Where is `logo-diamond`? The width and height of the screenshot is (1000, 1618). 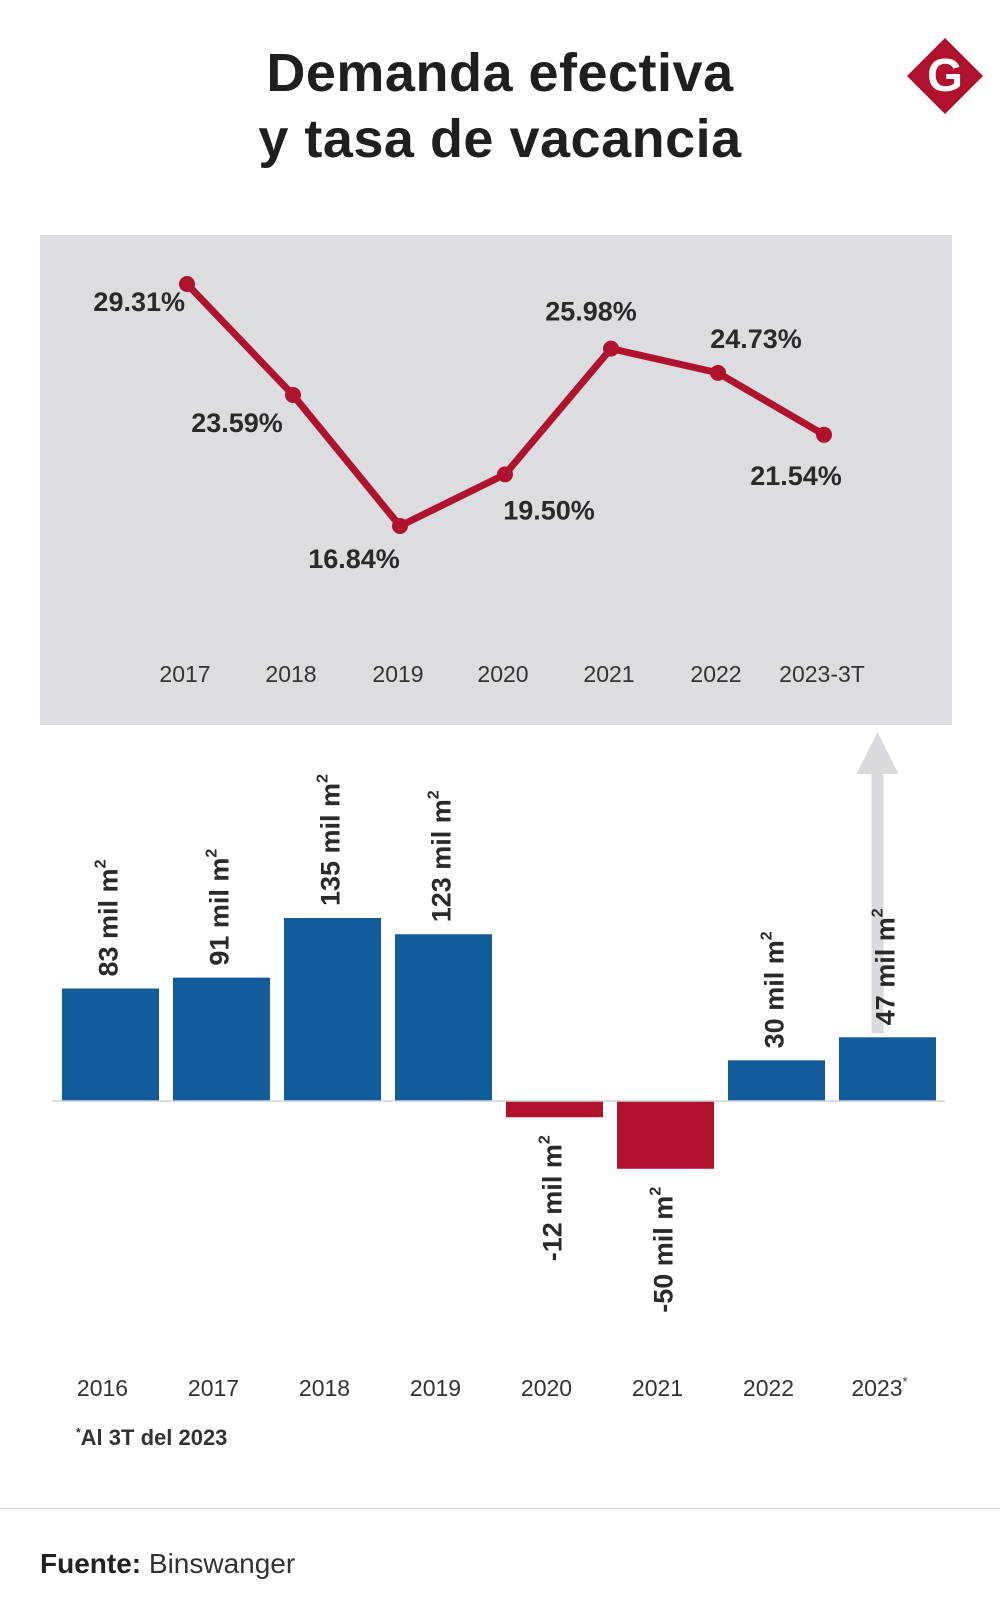 logo-diamond is located at coordinates (945, 76).